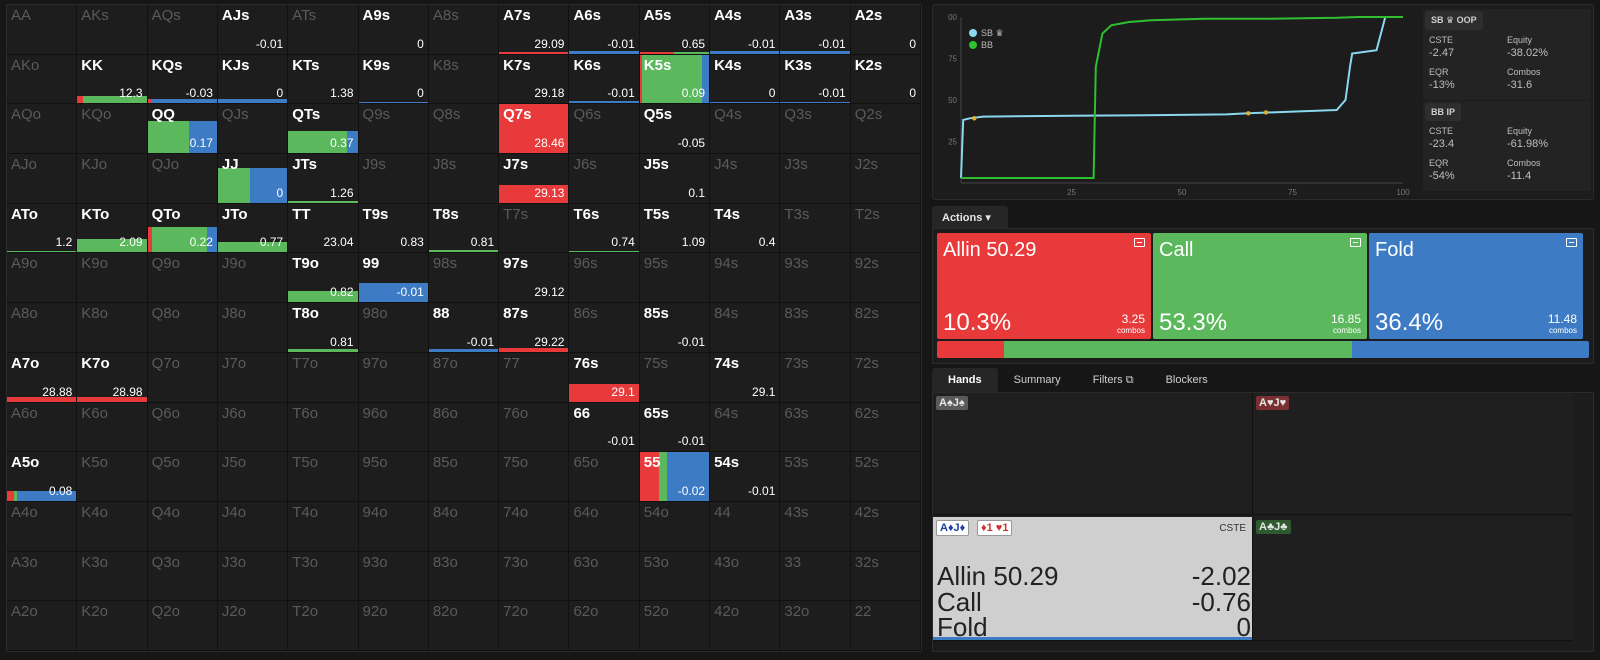 Image resolution: width=1600 pixels, height=660 pixels. I want to click on hand-cell: K9s 0, so click(393, 79).